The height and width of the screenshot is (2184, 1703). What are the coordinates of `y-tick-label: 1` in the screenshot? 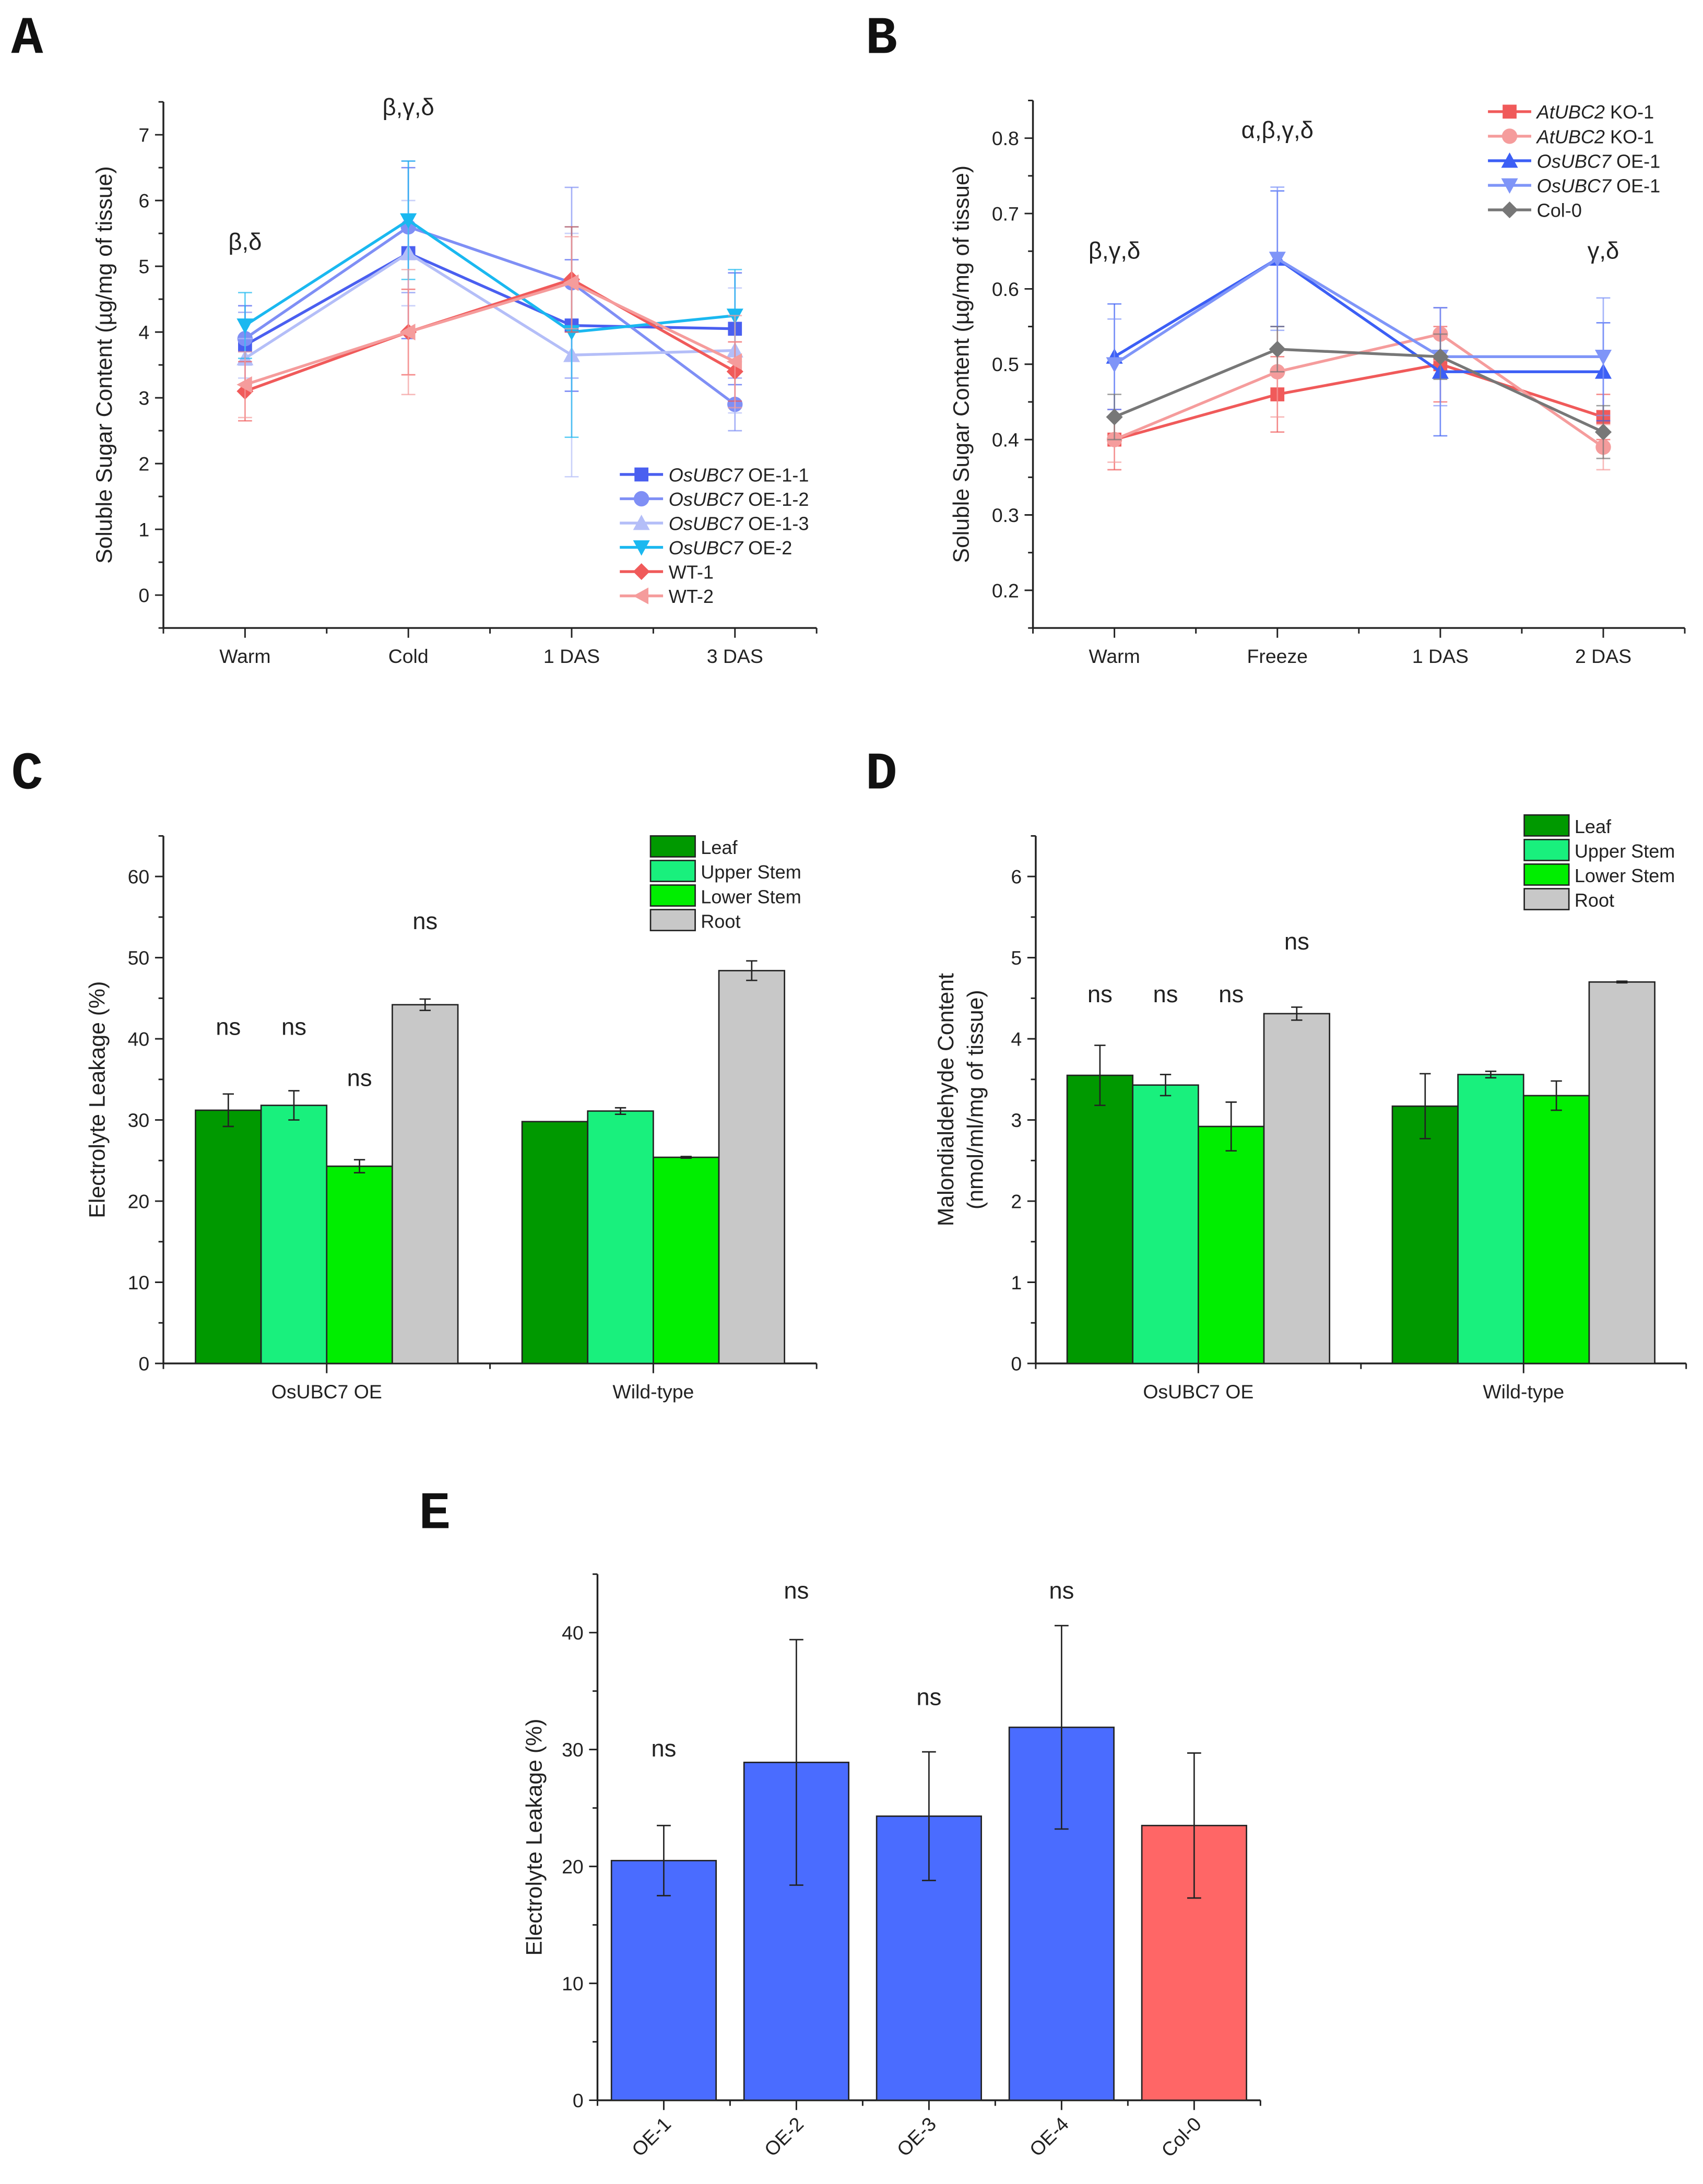 It's located at (1016, 1283).